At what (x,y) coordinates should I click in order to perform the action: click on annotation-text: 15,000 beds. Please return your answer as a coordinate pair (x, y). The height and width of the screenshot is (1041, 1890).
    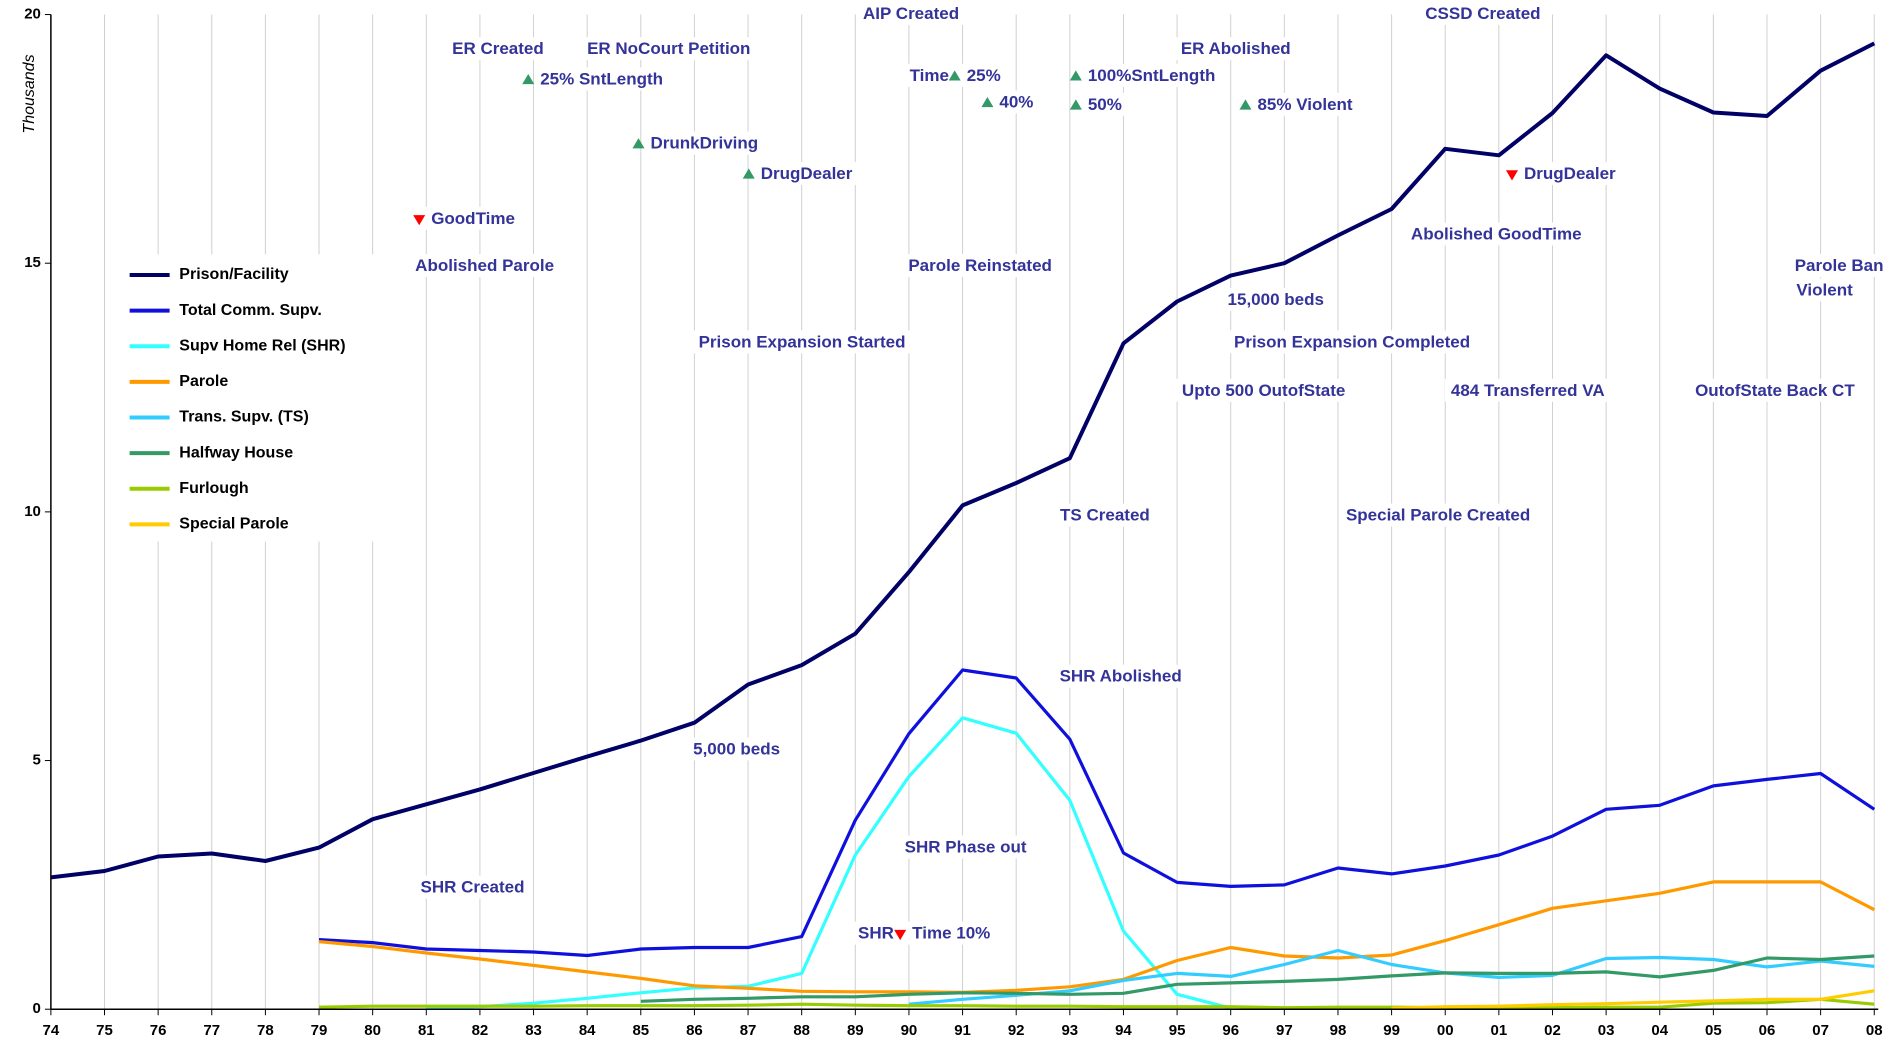
    Looking at the image, I should click on (1276, 299).